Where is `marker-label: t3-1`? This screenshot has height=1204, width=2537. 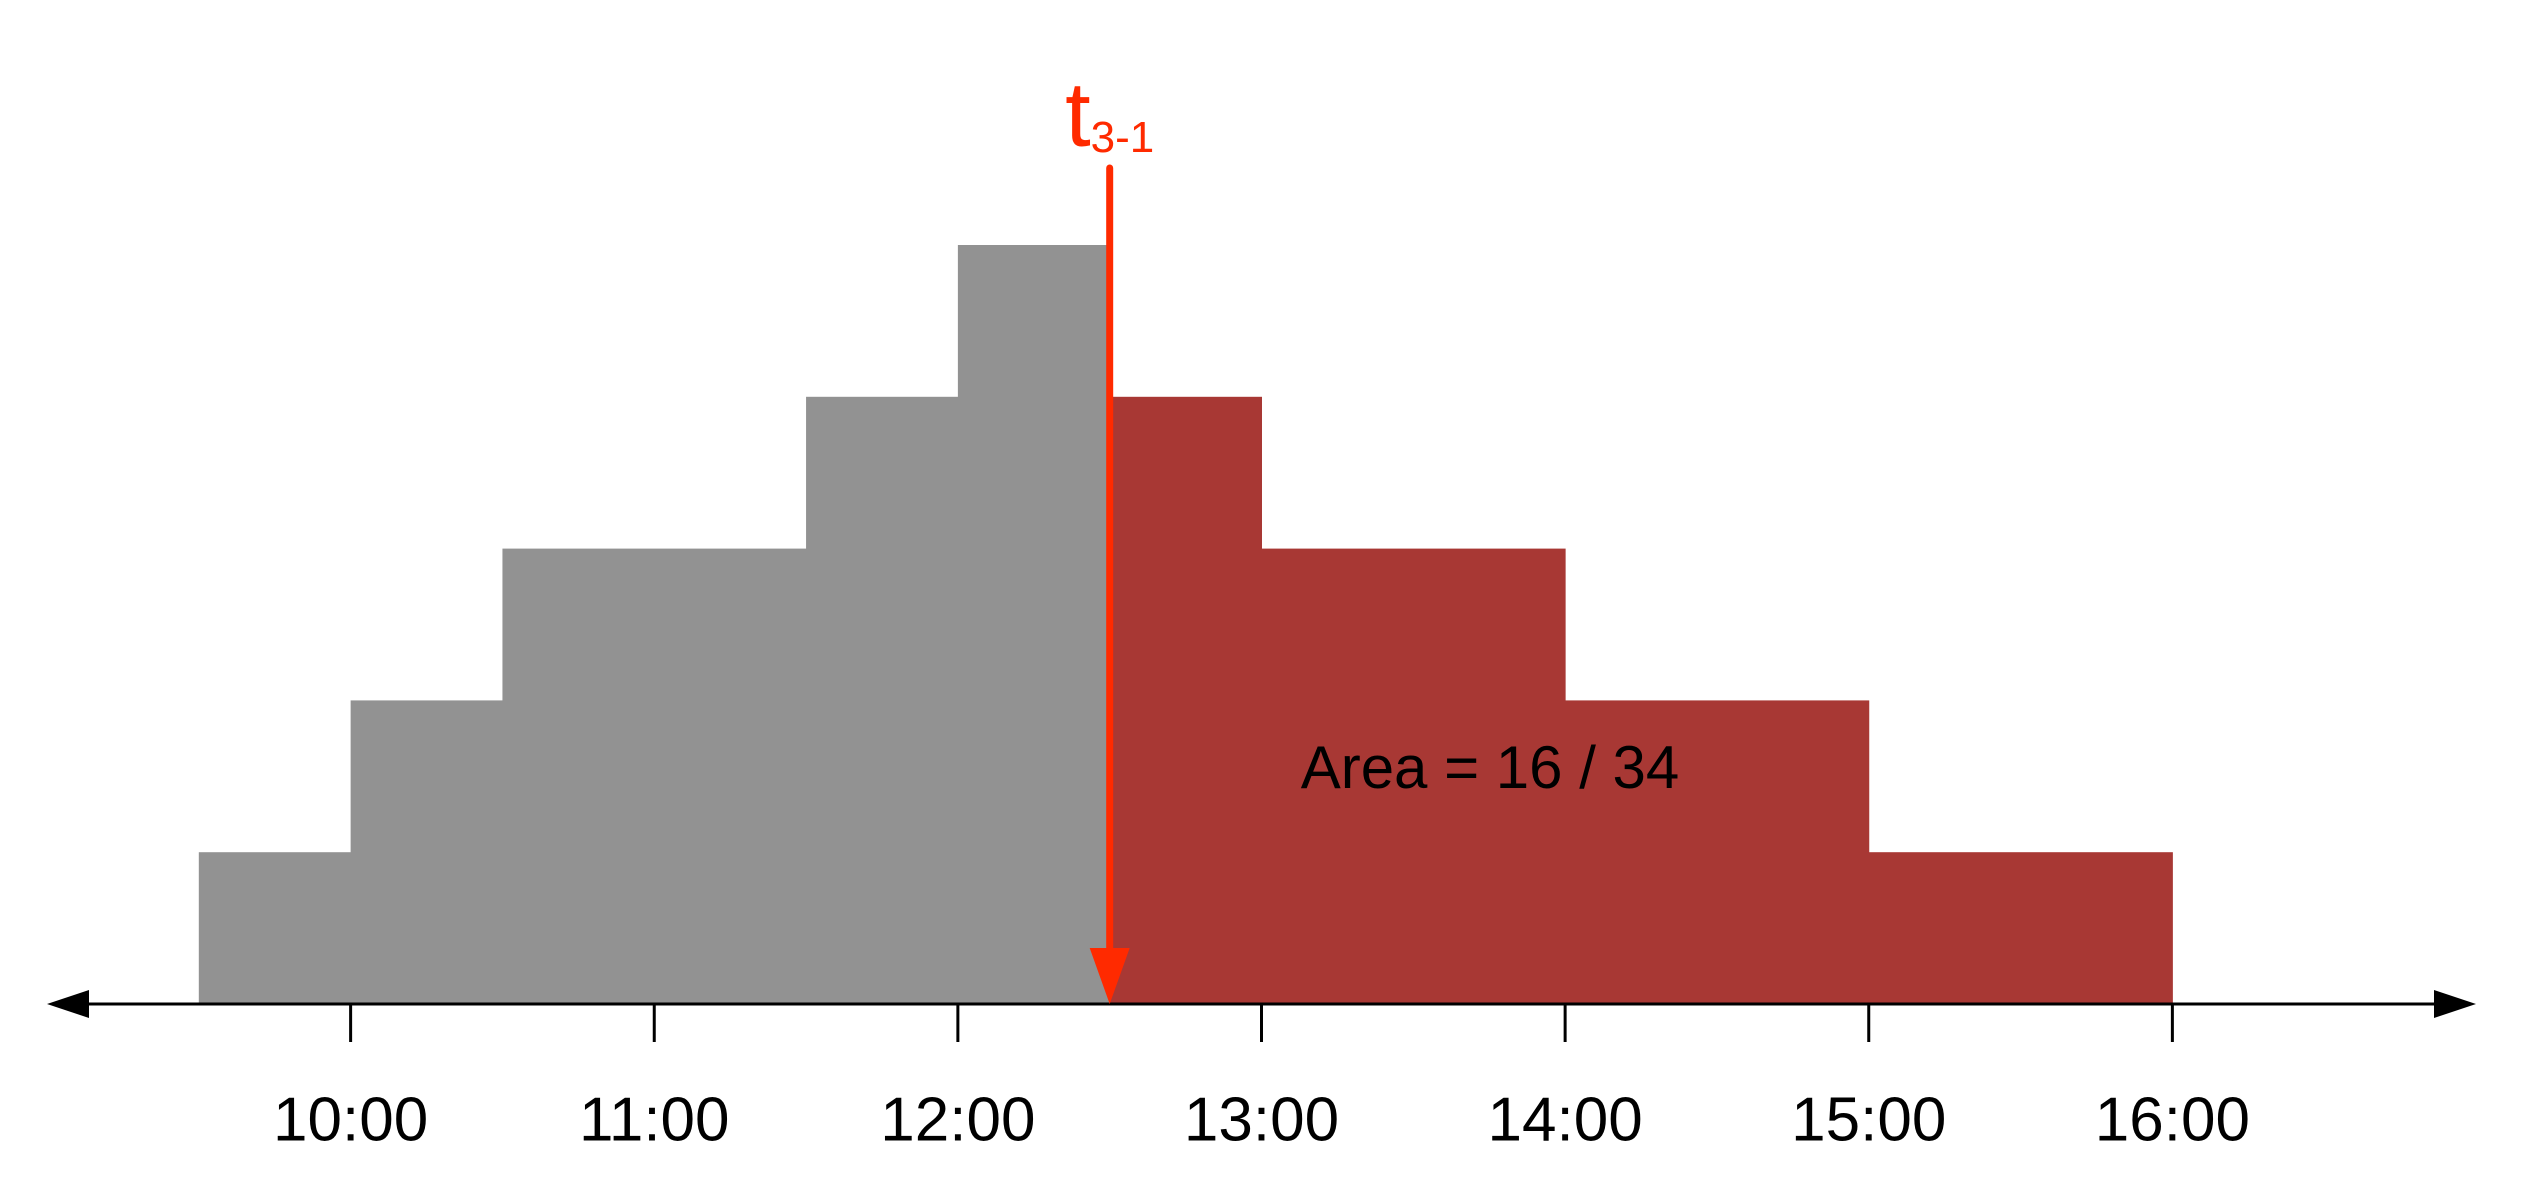 marker-label: t3-1 is located at coordinates (1109, 115).